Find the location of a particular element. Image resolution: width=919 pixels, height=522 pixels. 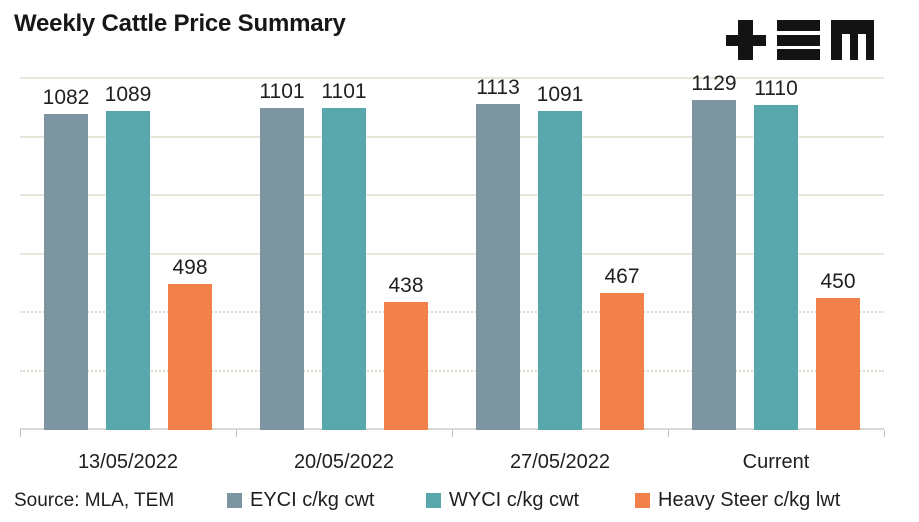

bar-value-label: 498 is located at coordinates (190, 268).